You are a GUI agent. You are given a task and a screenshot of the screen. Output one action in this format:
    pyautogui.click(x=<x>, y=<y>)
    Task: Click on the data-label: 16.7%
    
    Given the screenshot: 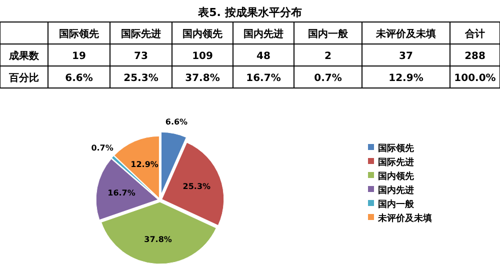 What is the action you would take?
    pyautogui.click(x=122, y=193)
    